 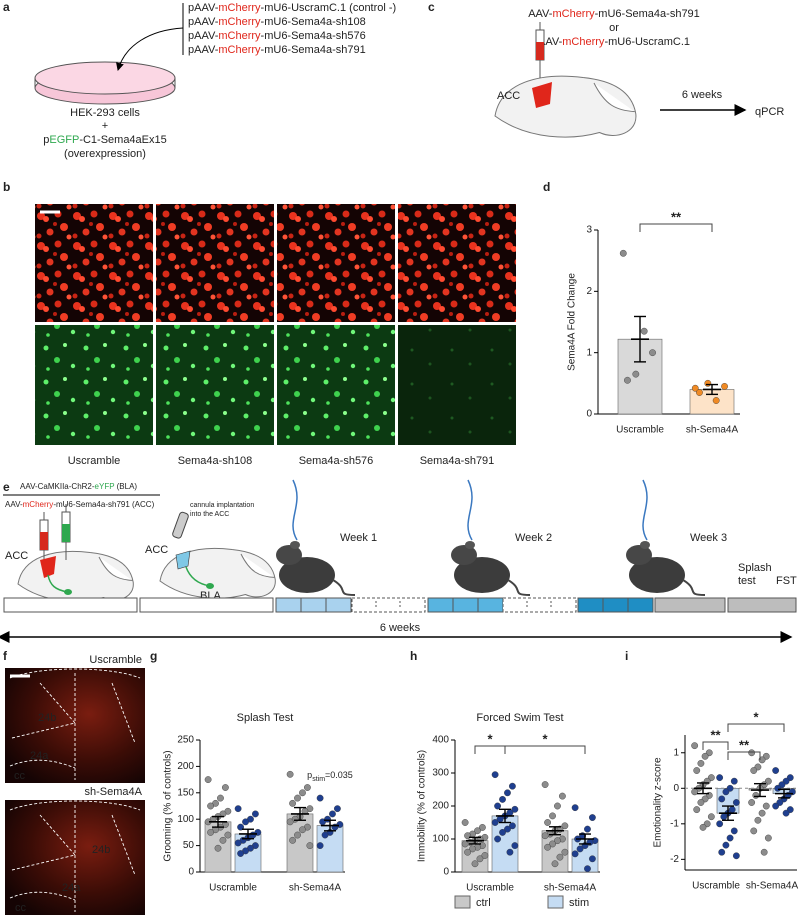 I want to click on label: into the ACC, so click(x=209, y=514).